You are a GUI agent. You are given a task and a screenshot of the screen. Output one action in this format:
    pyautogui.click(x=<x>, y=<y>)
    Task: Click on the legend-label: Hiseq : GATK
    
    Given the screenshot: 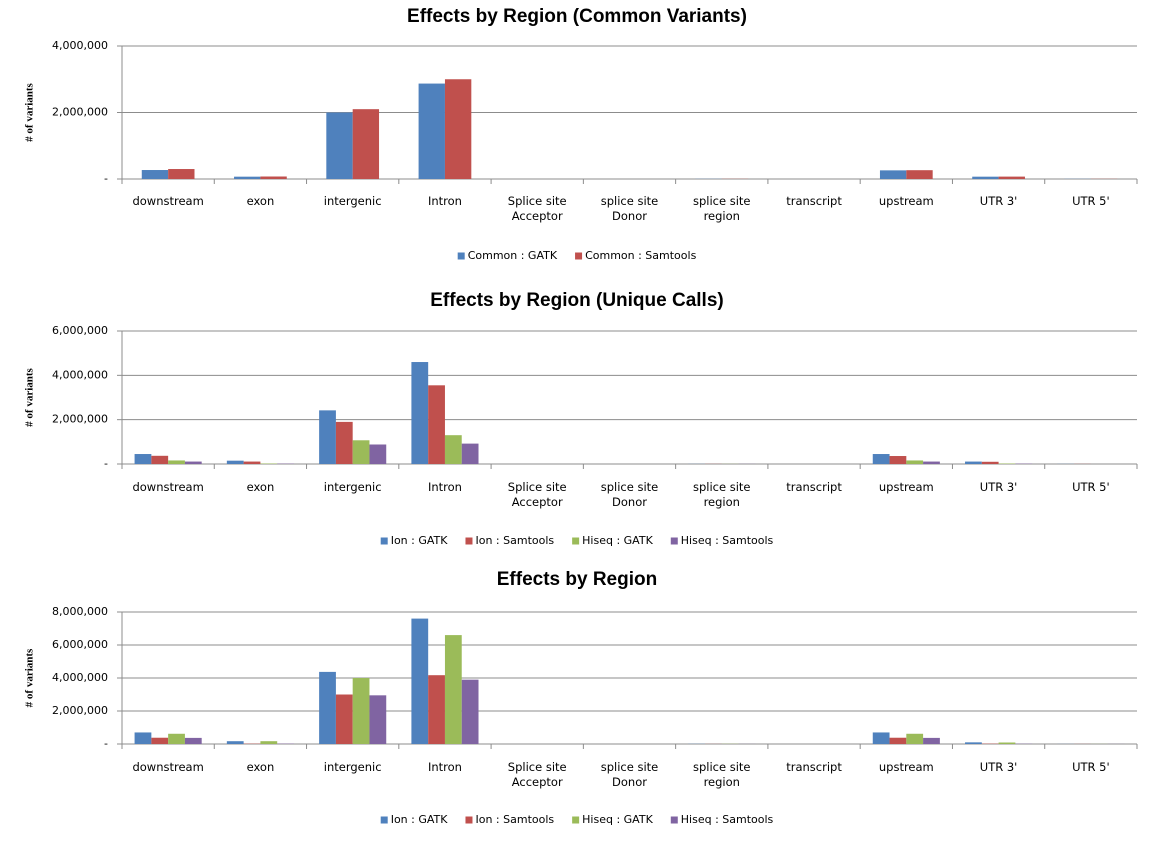 What is the action you would take?
    pyautogui.click(x=617, y=819)
    